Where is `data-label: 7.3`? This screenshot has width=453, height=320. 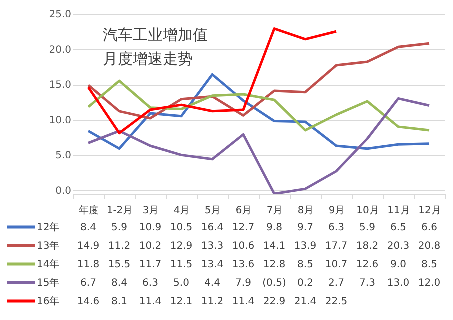 data-label: 7.3 is located at coordinates (368, 283).